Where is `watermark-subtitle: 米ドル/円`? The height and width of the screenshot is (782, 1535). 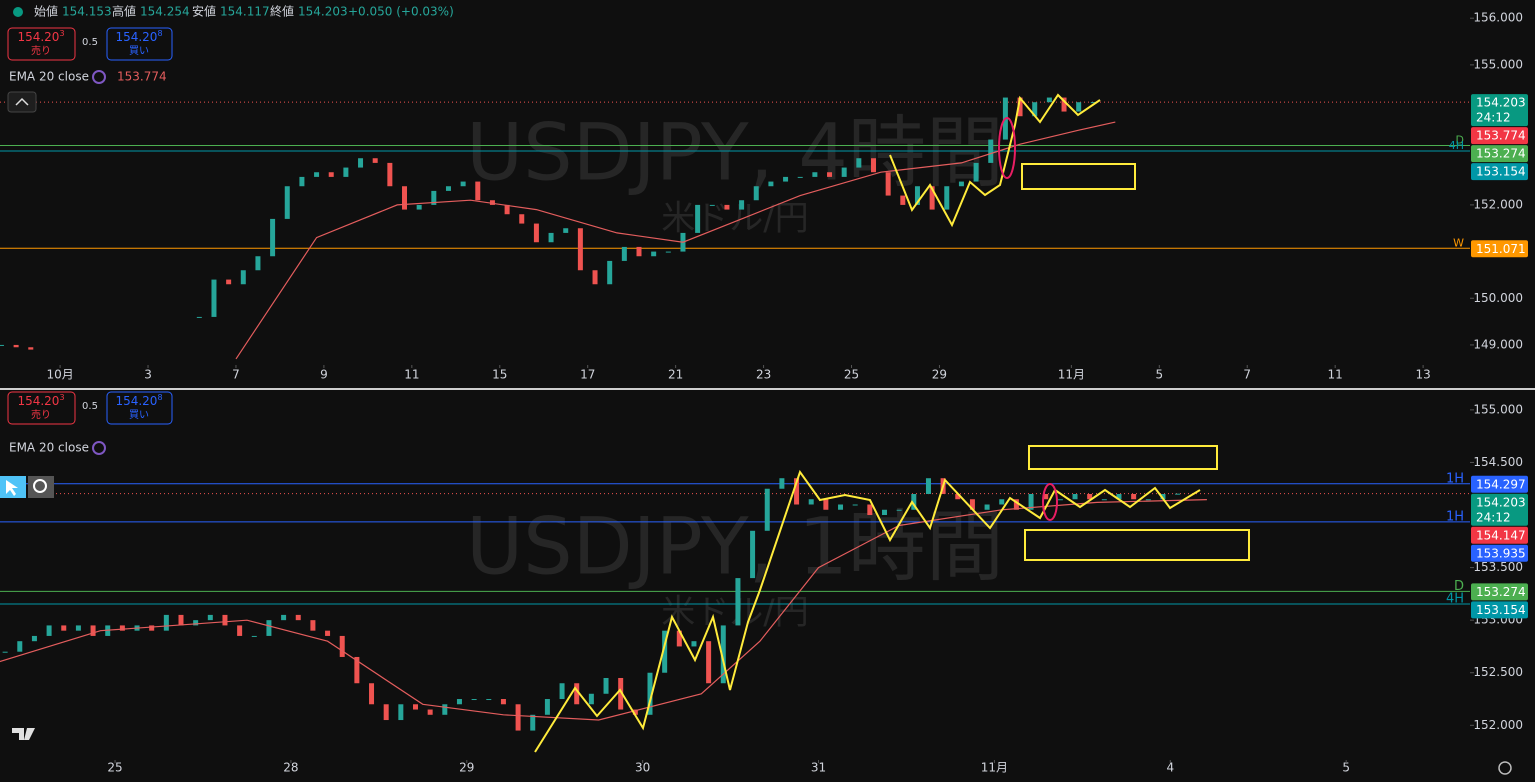
watermark-subtitle: 米ドル/円 is located at coordinates (734, 219).